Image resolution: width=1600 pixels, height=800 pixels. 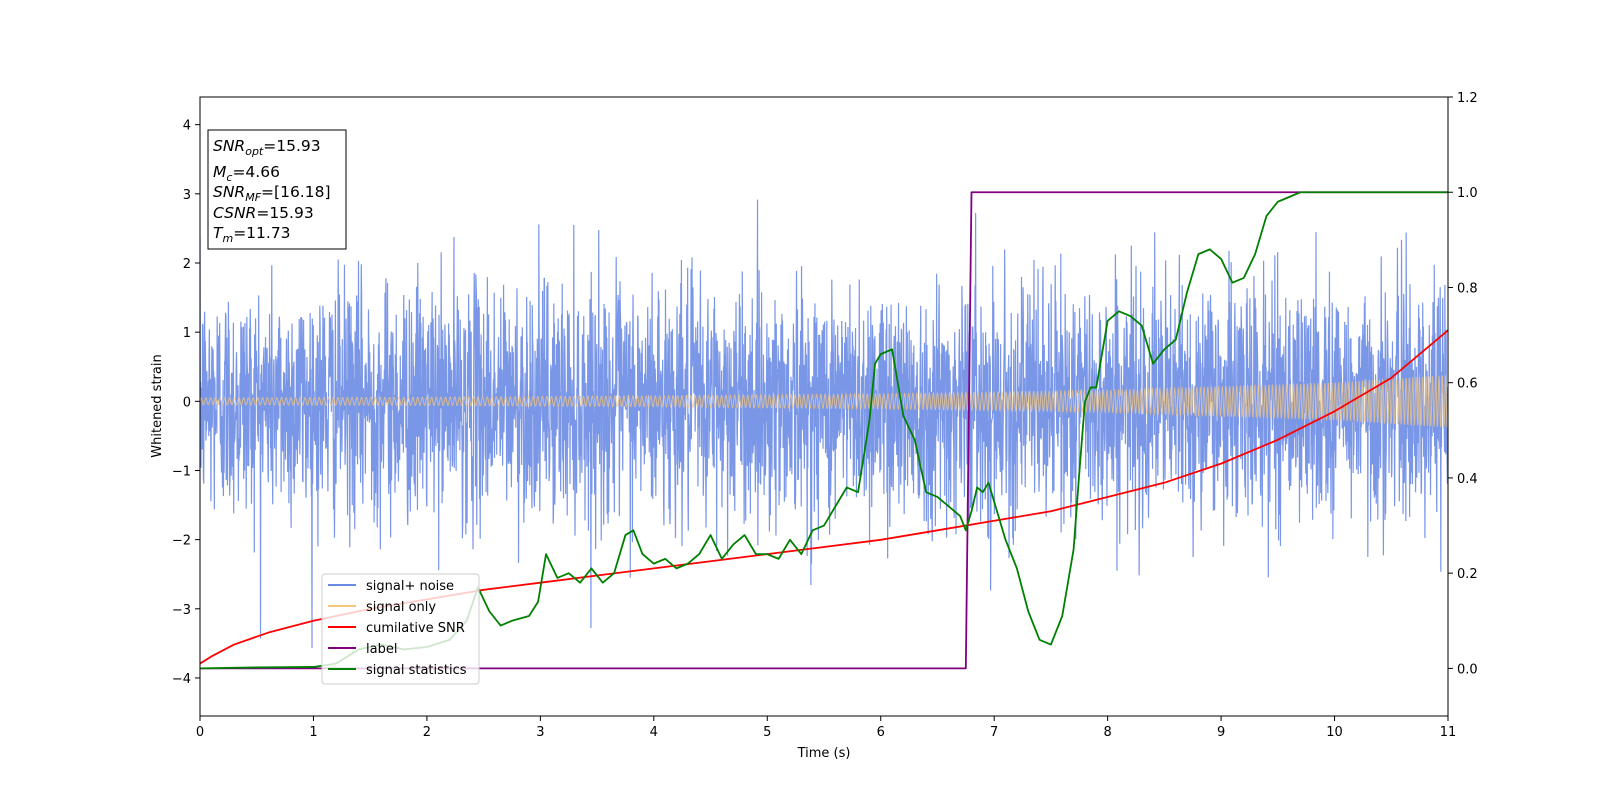 What do you see at coordinates (181, 541) in the screenshot?
I see `y-tick-label: −2` at bounding box center [181, 541].